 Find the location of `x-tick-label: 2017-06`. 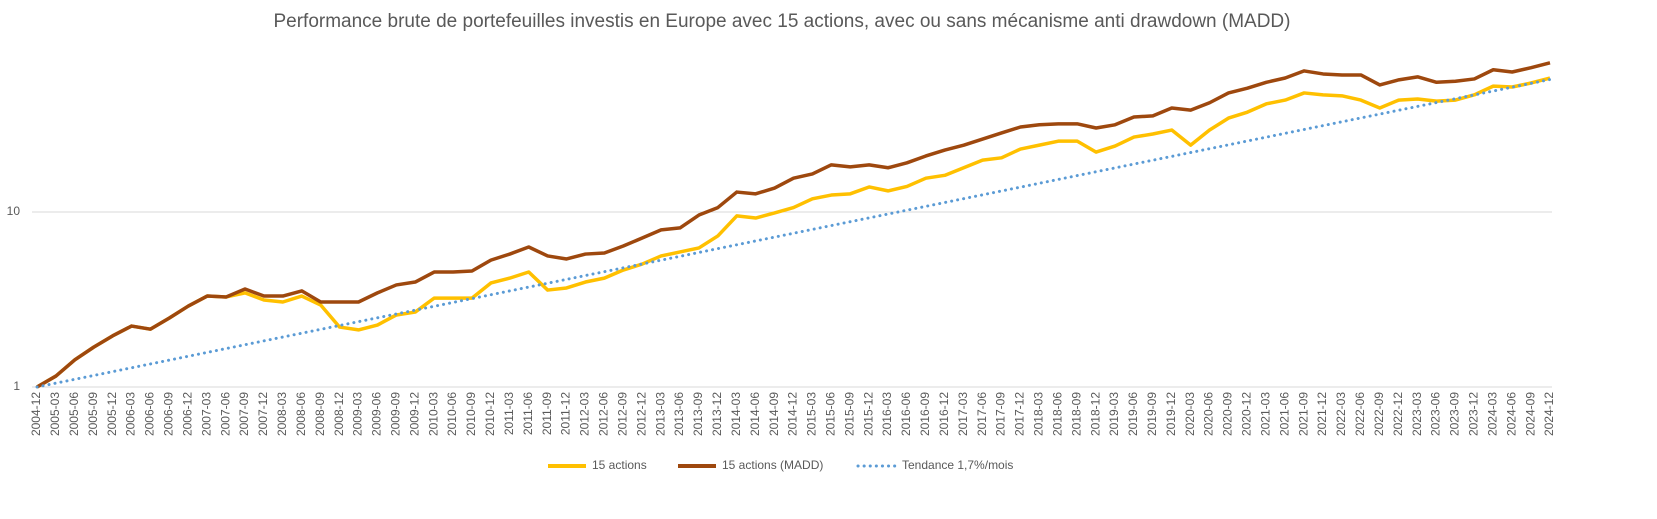

x-tick-label: 2017-06 is located at coordinates (982, 414).